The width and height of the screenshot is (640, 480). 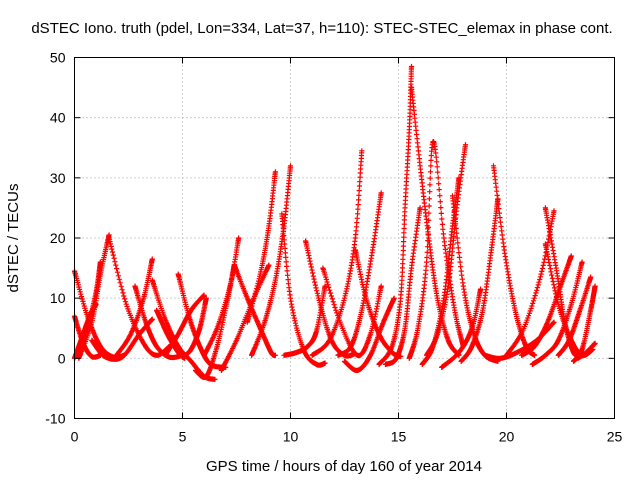 What do you see at coordinates (75, 437) in the screenshot?
I see `x-tick-label: 0` at bounding box center [75, 437].